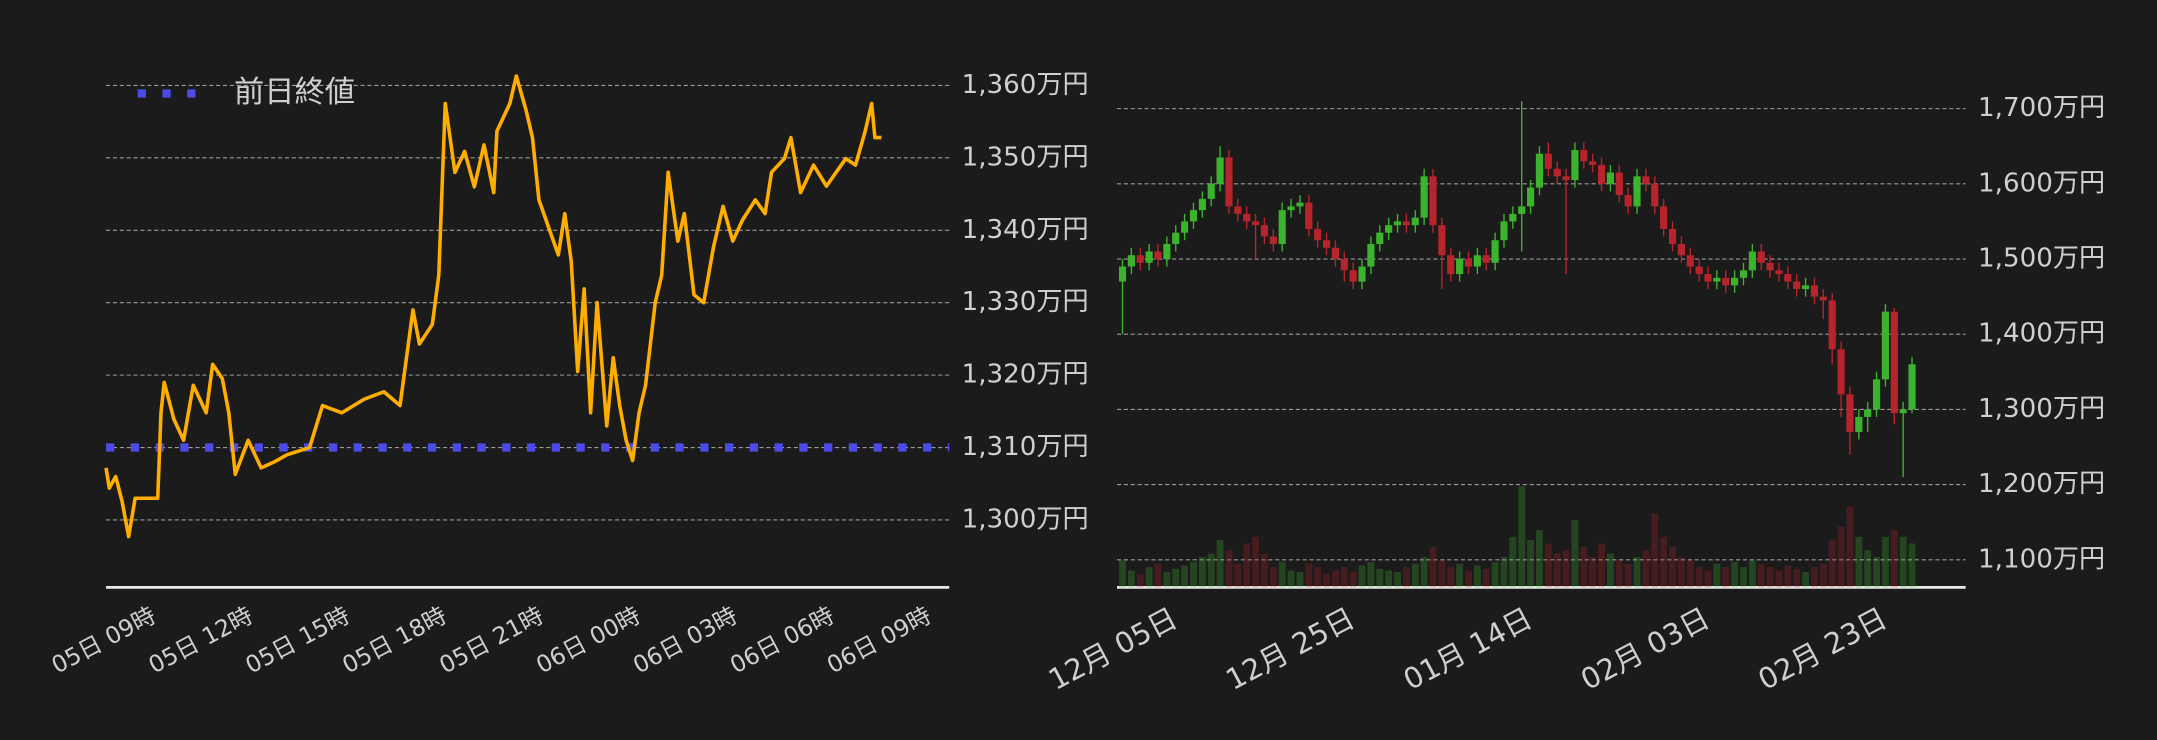 This screenshot has height=740, width=2157. What do you see at coordinates (2041, 183) in the screenshot?
I see `y-tick-label: 1,600万円` at bounding box center [2041, 183].